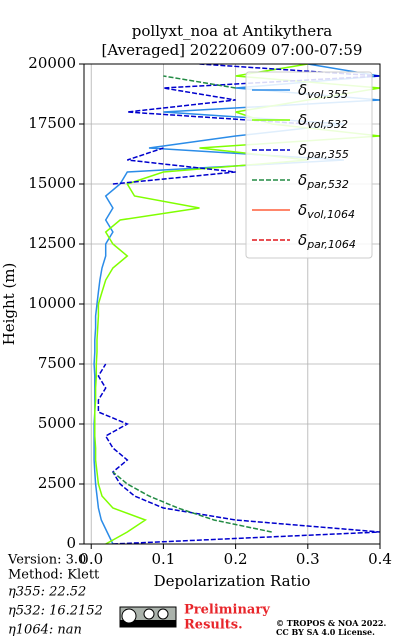 The width and height of the screenshot is (400, 640). I want to click on info-text: η532: 16.2152, so click(55, 611).